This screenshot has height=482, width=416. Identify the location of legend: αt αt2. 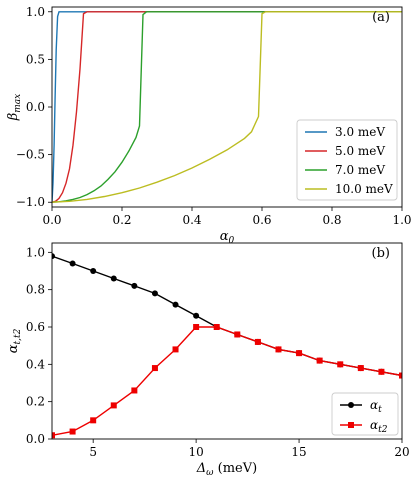
(365, 414).